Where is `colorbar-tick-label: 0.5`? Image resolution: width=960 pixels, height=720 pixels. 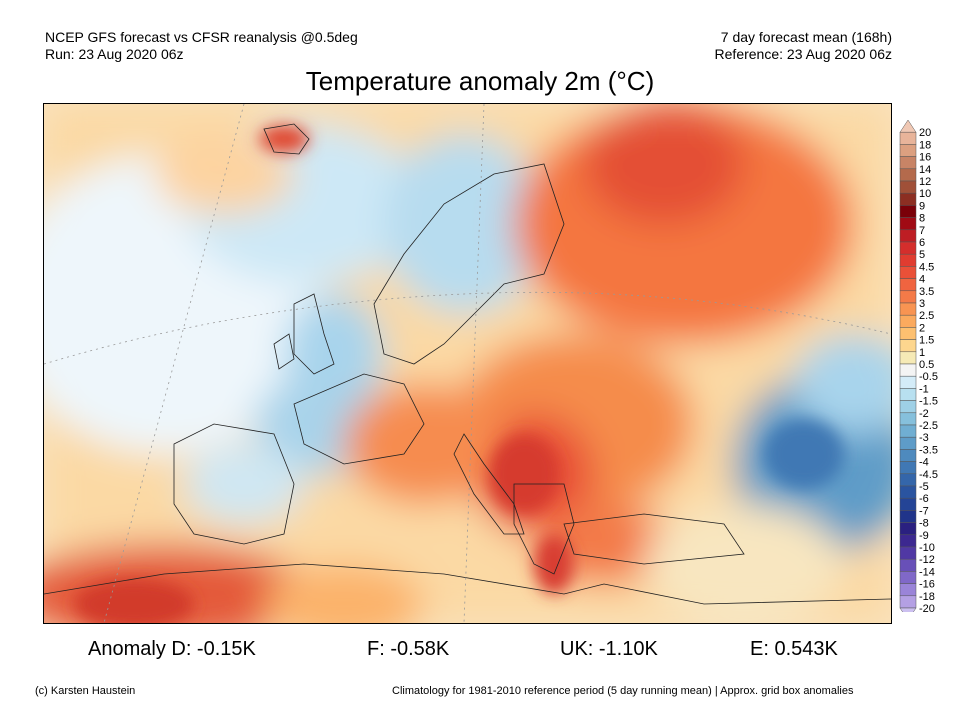
colorbar-tick-label: 0.5 is located at coordinates (926, 365).